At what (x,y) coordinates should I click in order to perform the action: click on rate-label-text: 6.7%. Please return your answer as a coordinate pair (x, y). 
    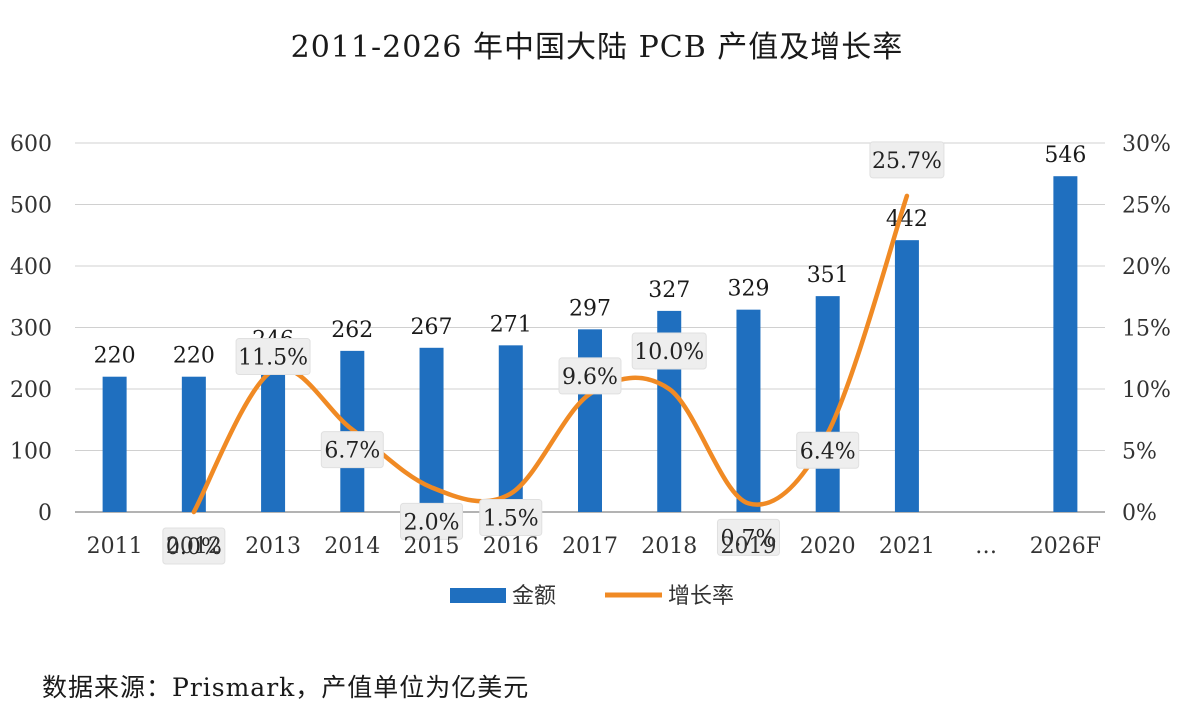
    Looking at the image, I should click on (352, 451).